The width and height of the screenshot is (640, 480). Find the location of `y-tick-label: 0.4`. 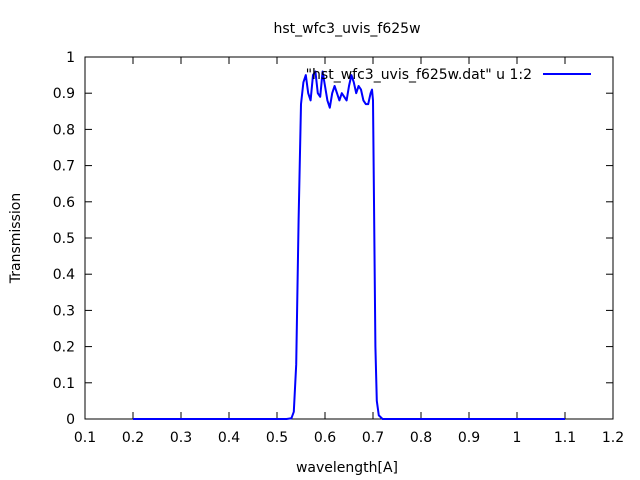

y-tick-label: 0.4 is located at coordinates (64, 275).